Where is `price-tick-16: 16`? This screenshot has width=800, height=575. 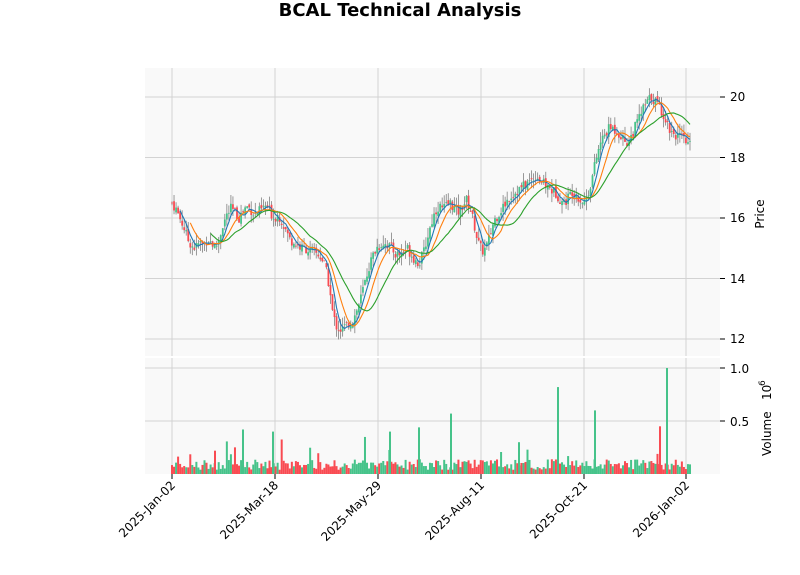
price-tick-16: 16 is located at coordinates (737, 218).